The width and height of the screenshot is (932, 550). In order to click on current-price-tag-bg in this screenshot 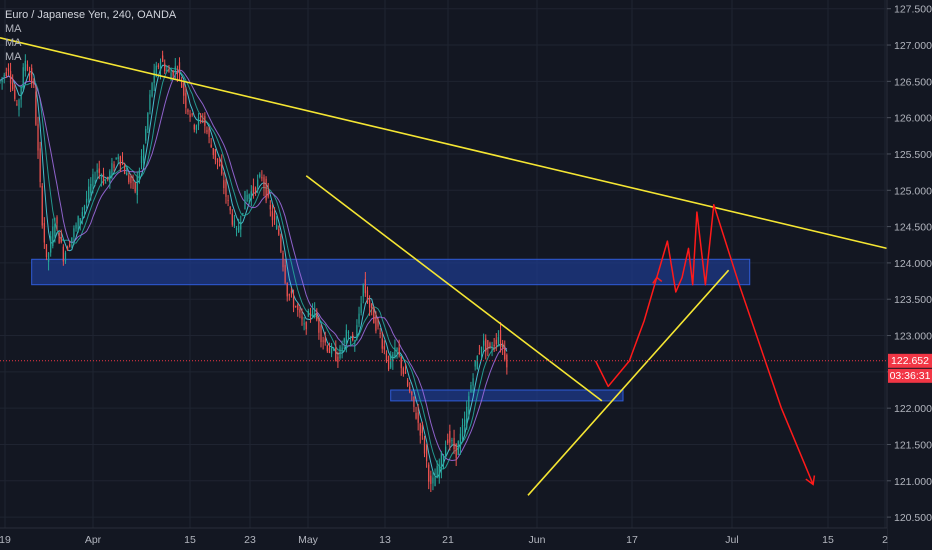, I will do `click(910, 360)`.